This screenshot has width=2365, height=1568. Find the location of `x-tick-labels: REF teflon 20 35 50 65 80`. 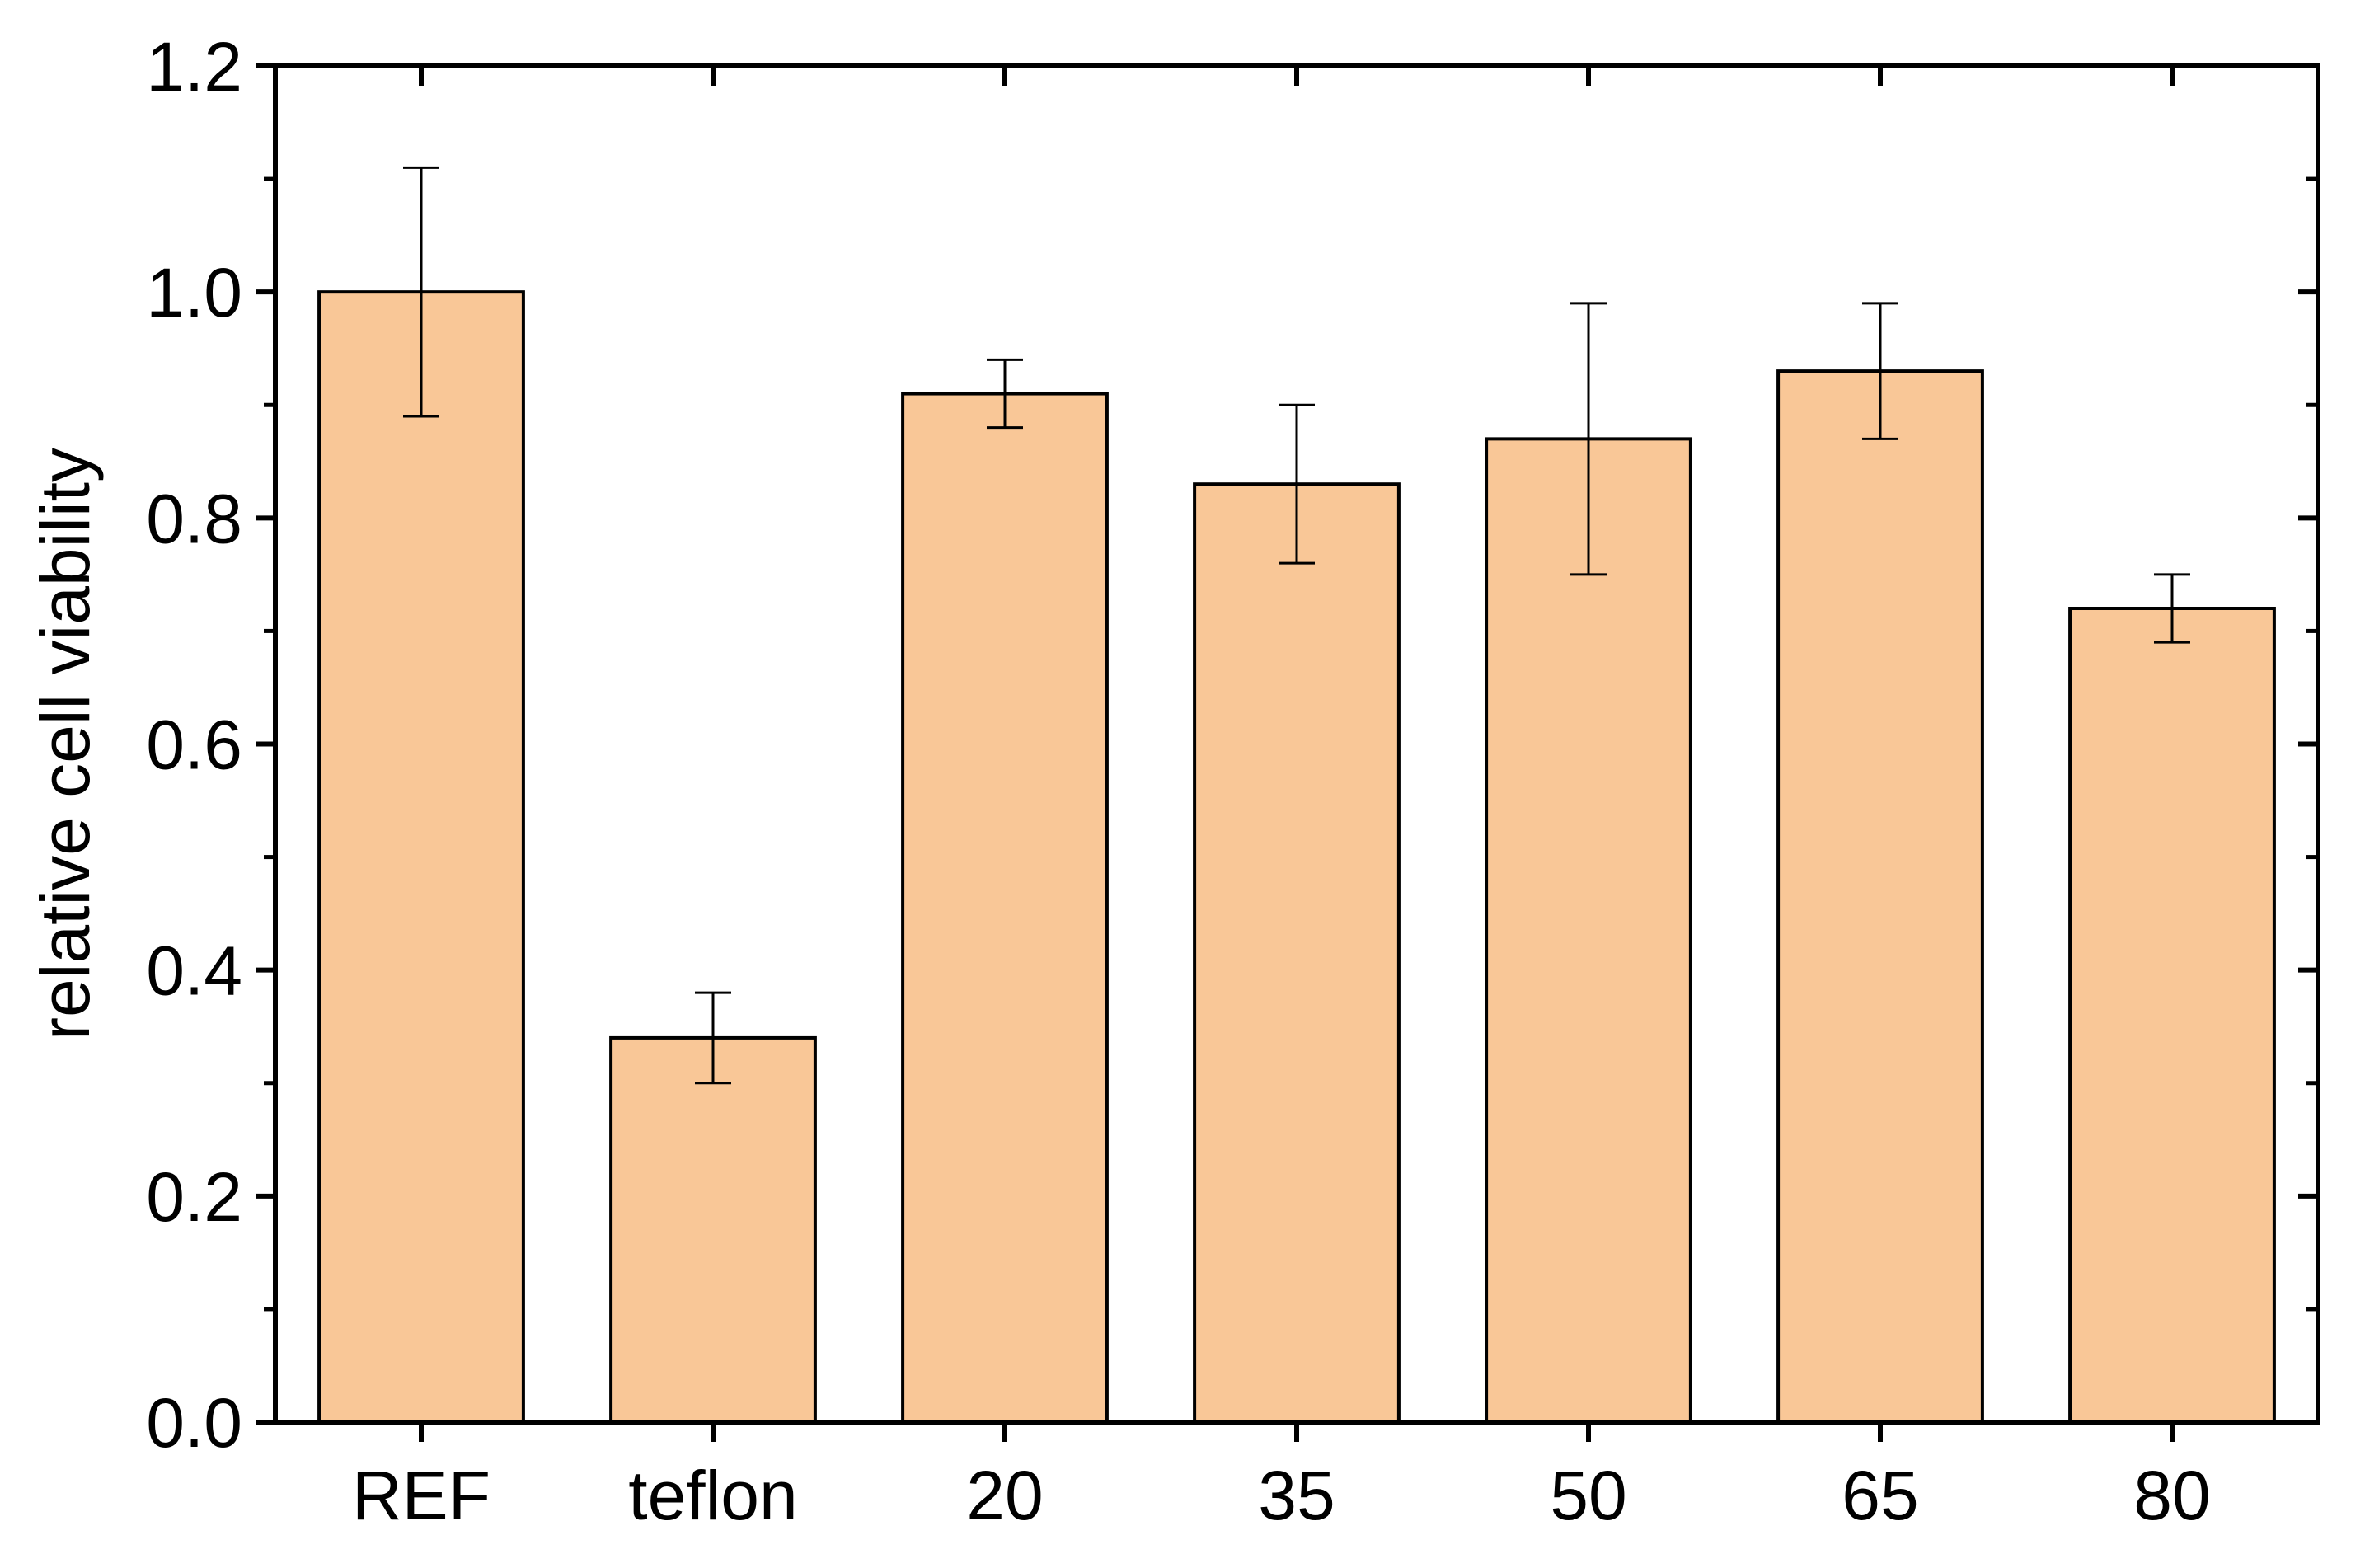

x-tick-labels: REF teflon 20 35 50 65 80 is located at coordinates (1281, 1495).